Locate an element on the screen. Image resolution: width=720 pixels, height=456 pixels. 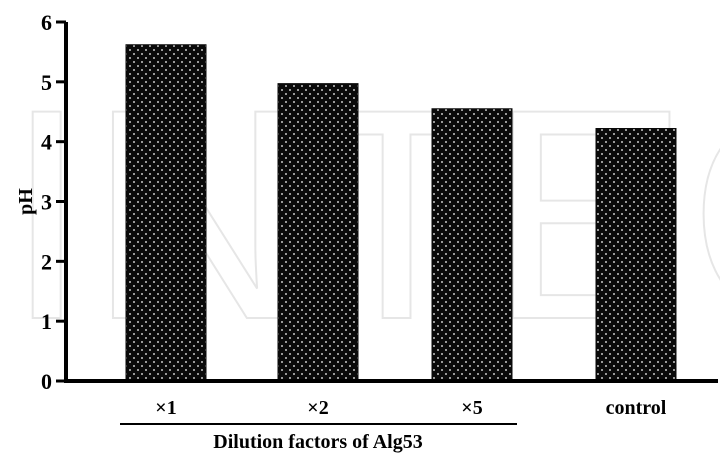
y-tick-label: 4 is located at coordinates (46, 142).